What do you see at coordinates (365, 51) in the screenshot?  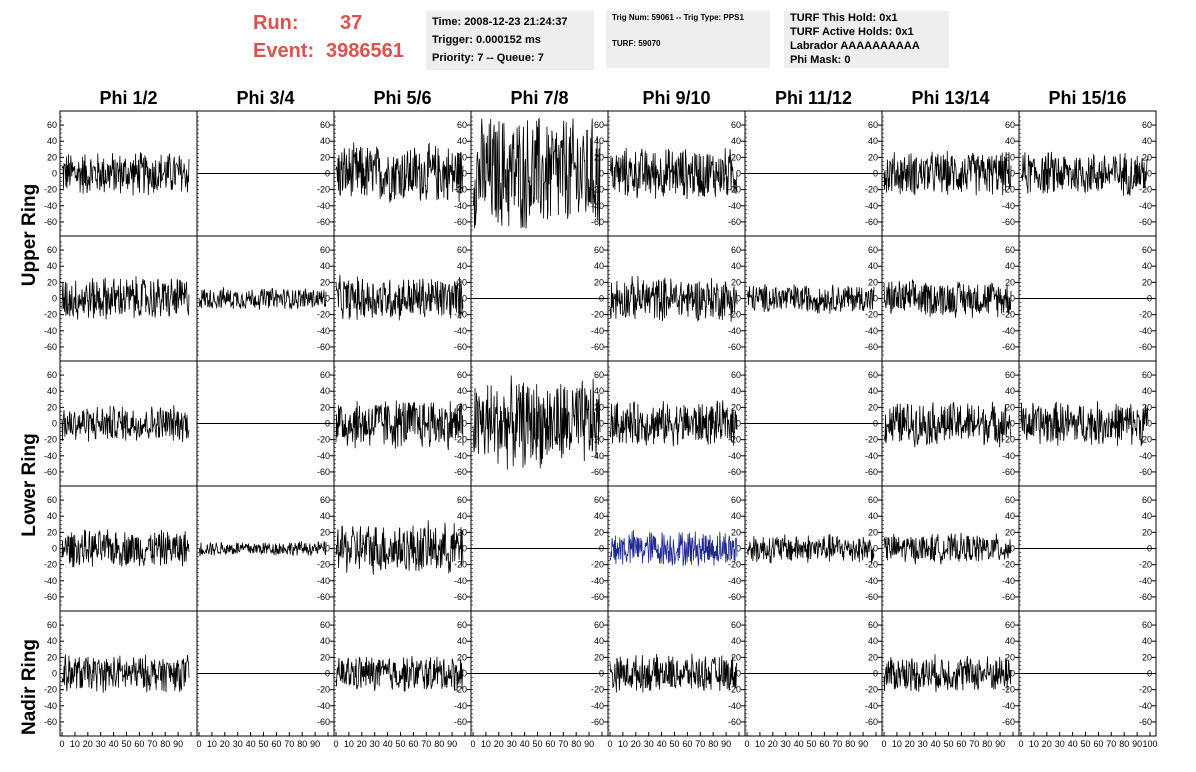 I see `event-value: 3986561` at bounding box center [365, 51].